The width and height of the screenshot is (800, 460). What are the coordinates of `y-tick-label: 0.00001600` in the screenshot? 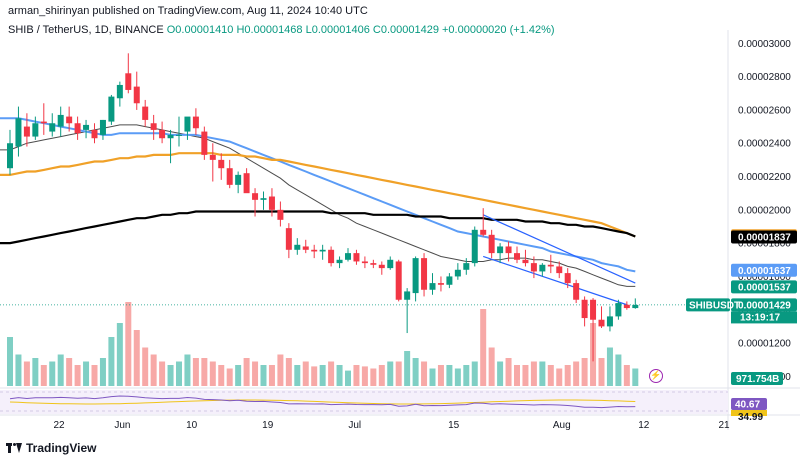 It's located at (764, 277).